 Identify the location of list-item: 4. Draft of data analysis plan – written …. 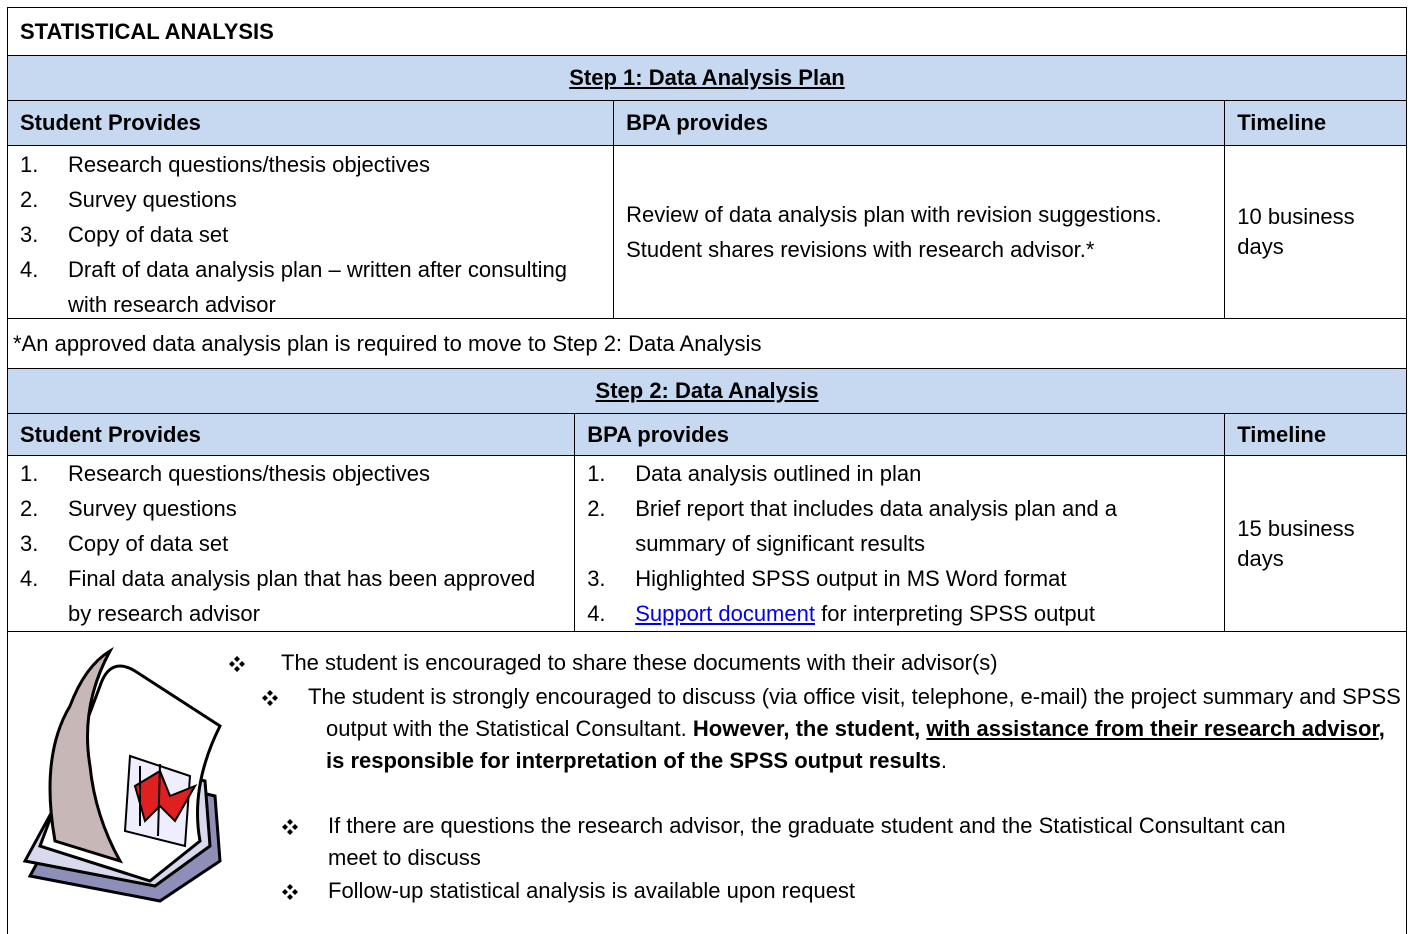
(310, 287).